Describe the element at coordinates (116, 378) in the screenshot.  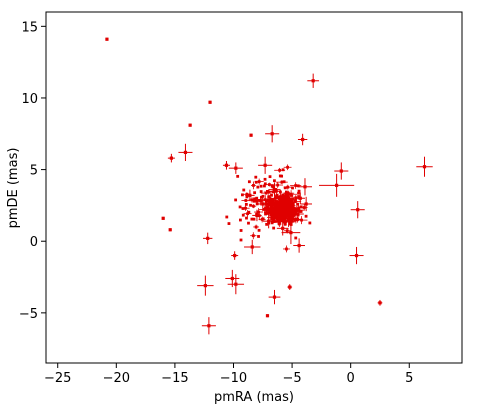
I see `x-tick-label: −20` at that location.